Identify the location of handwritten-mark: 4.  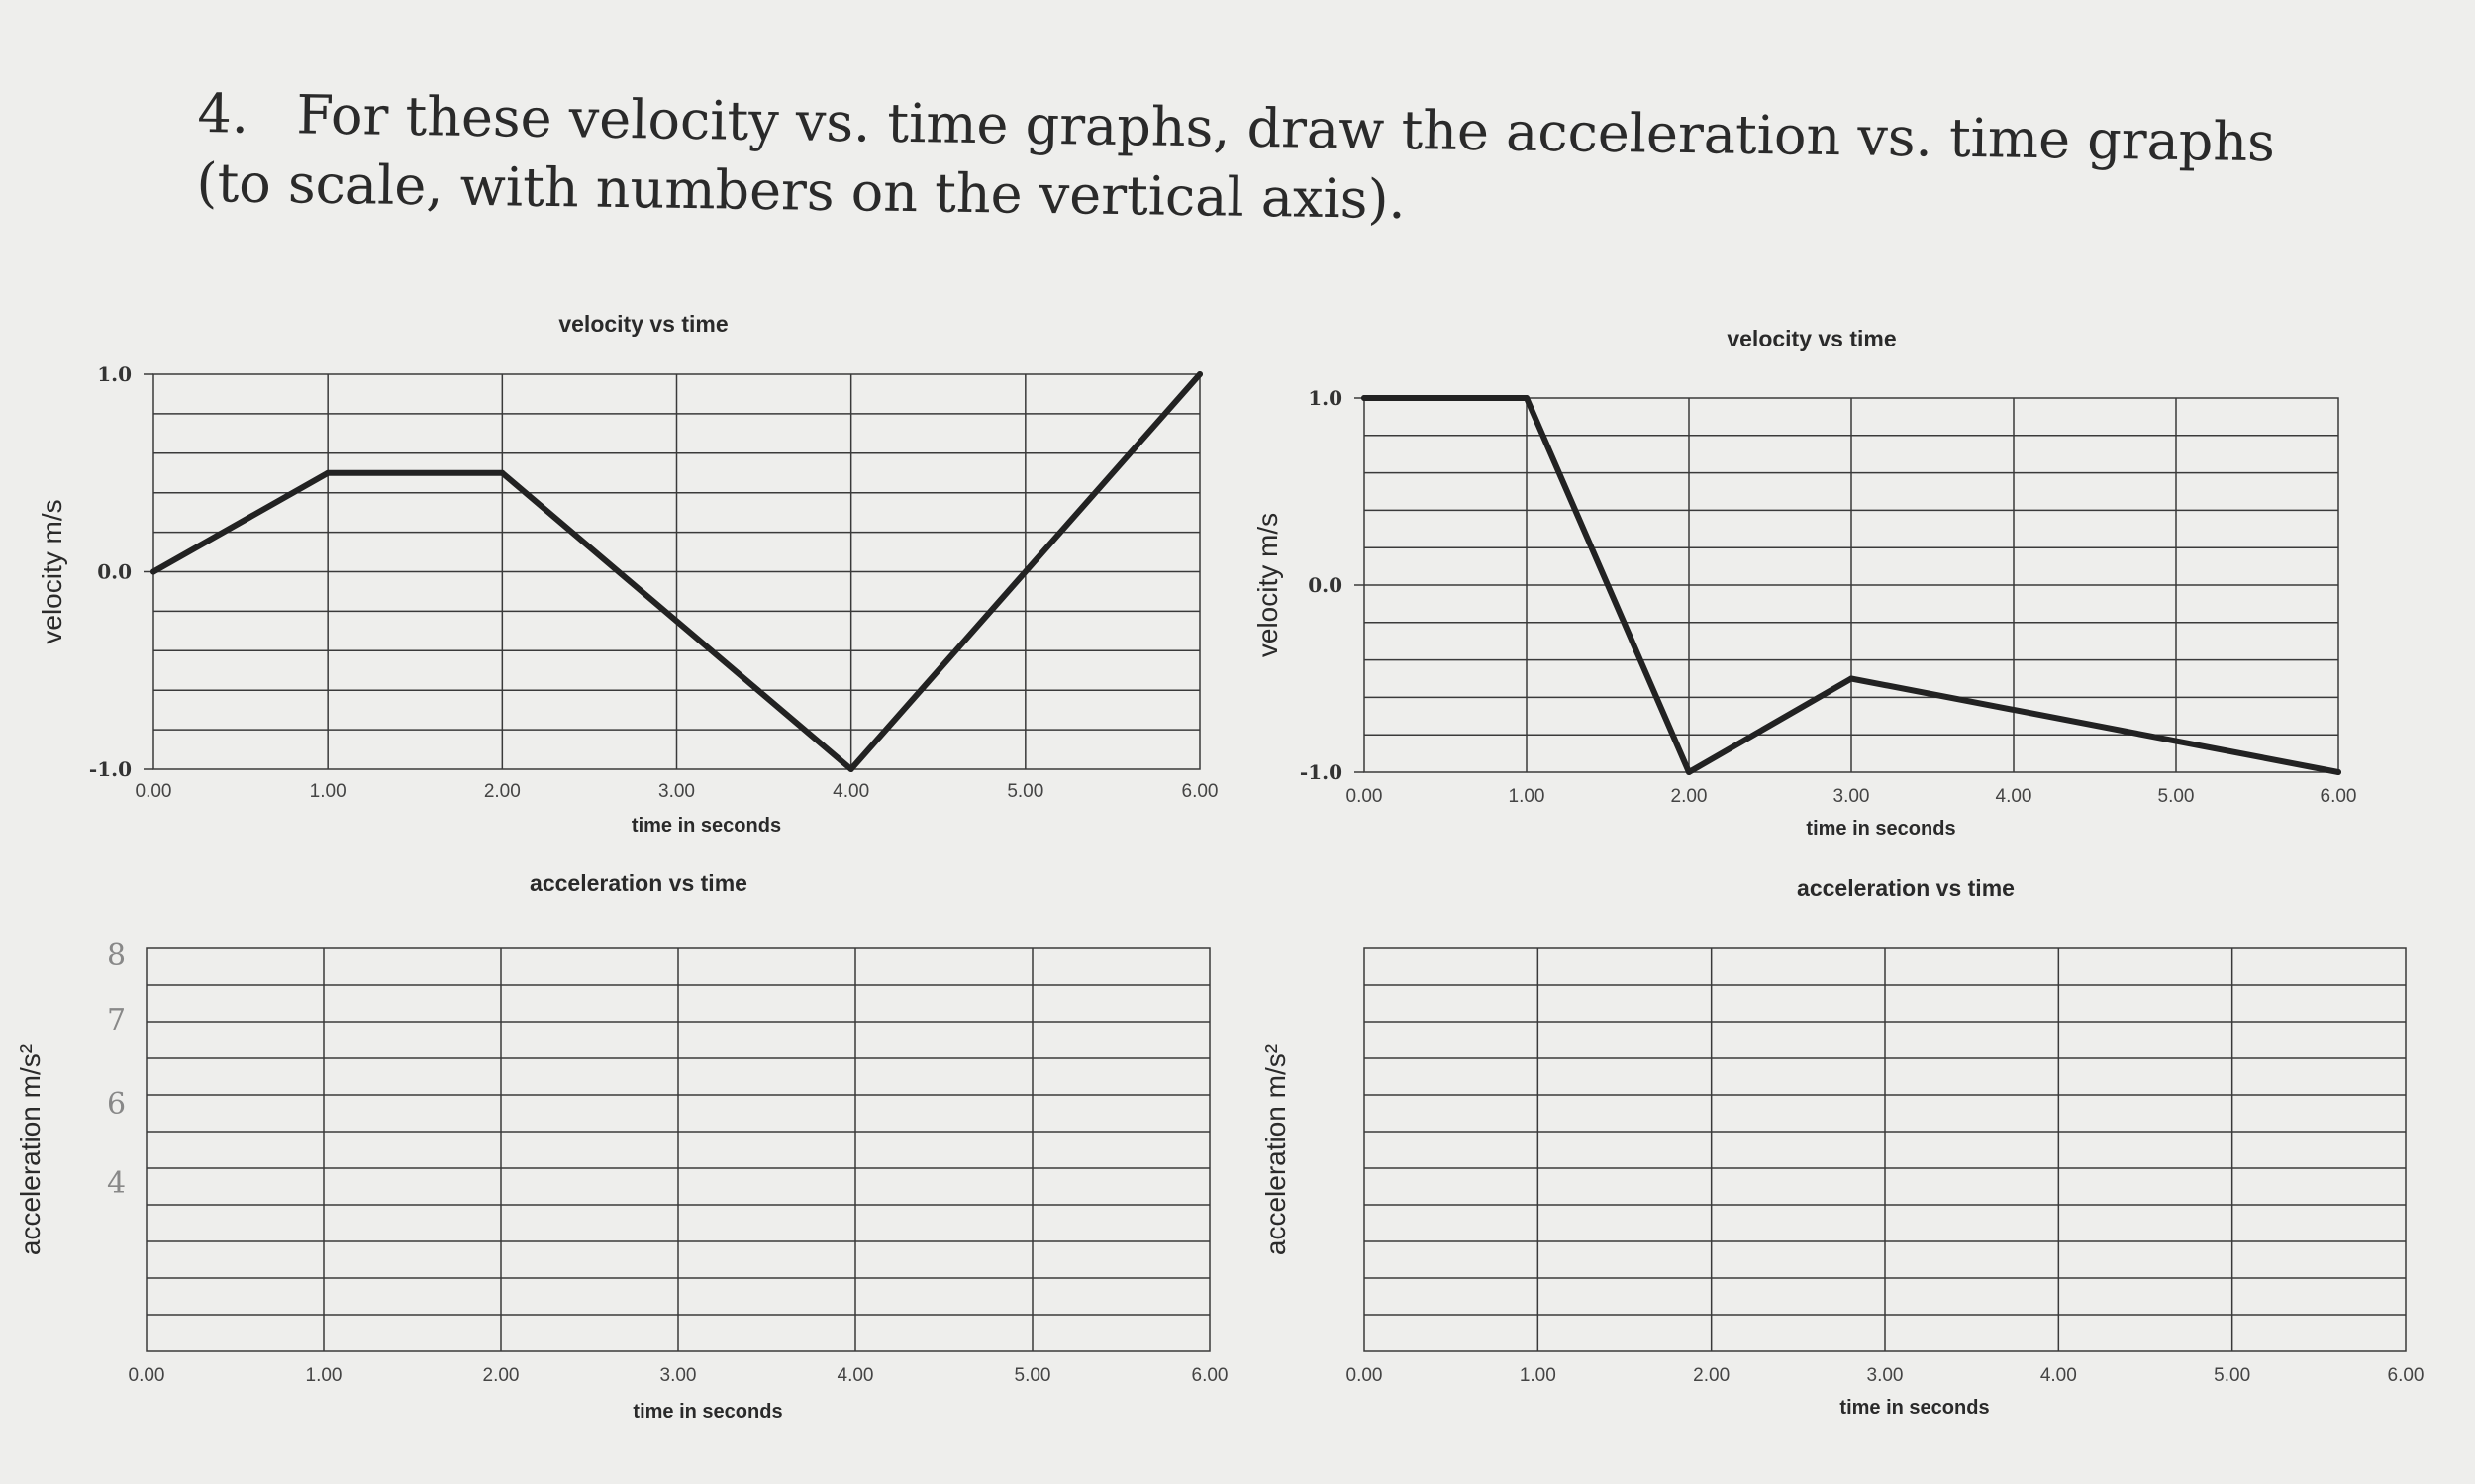
(116, 1183).